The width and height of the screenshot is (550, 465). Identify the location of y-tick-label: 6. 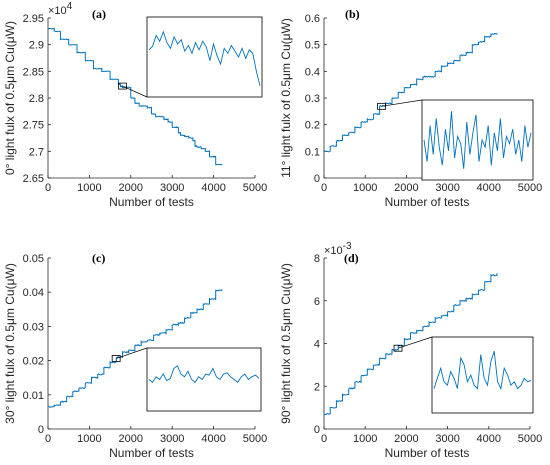
(317, 302).